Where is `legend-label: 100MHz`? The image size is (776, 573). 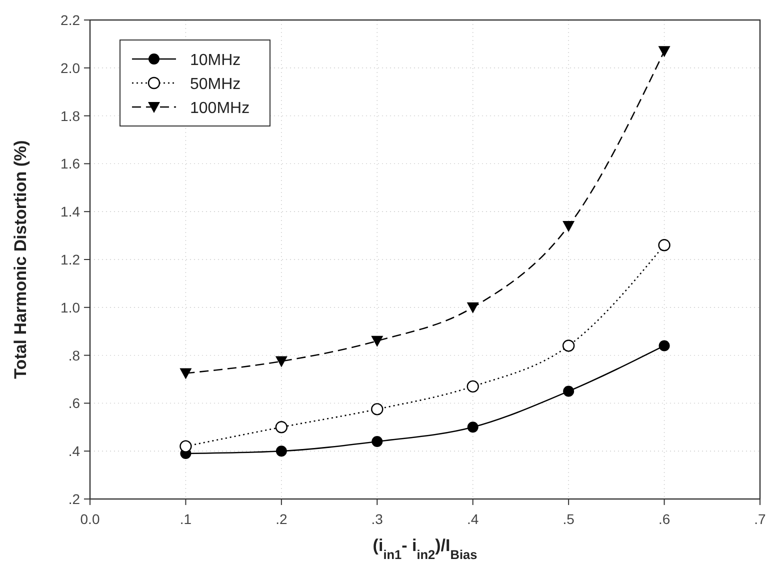
legend-label: 100MHz is located at coordinates (220, 108).